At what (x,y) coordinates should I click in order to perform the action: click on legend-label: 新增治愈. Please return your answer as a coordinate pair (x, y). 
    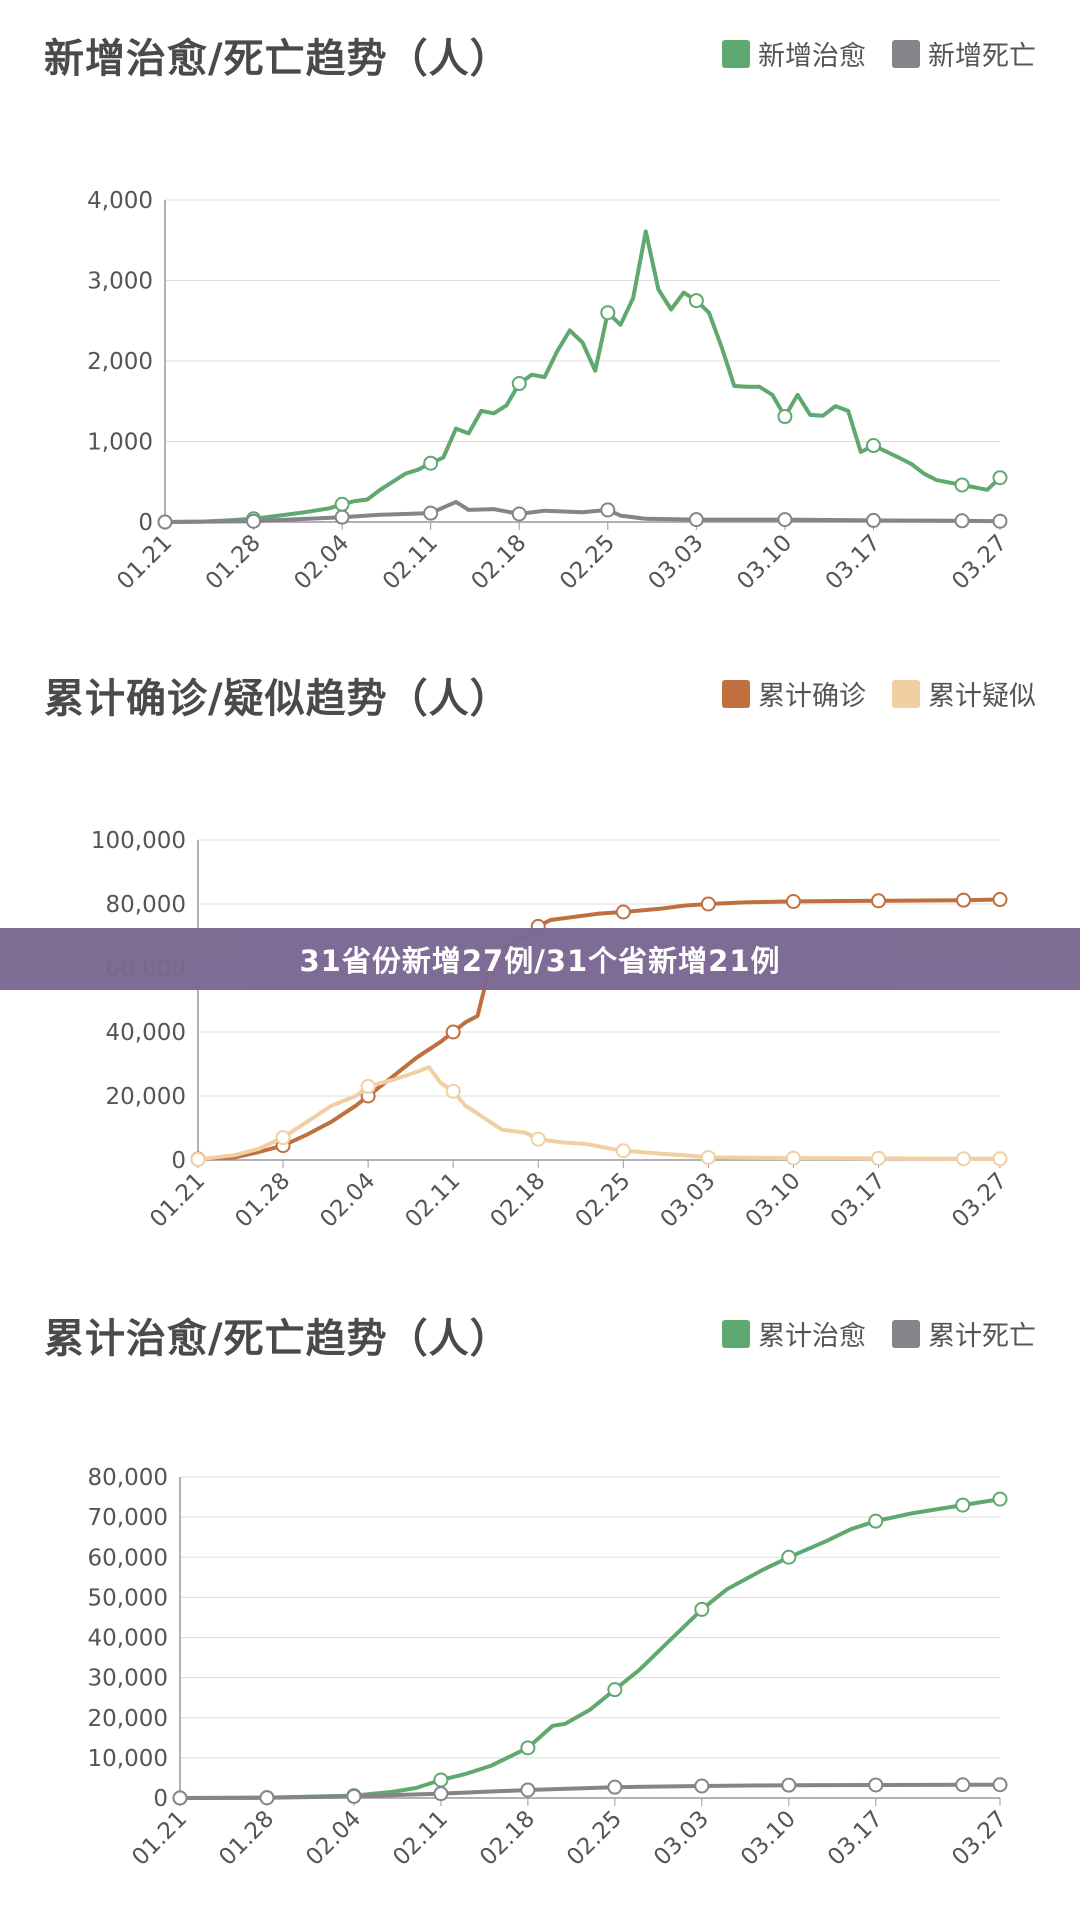
    Looking at the image, I should click on (812, 56).